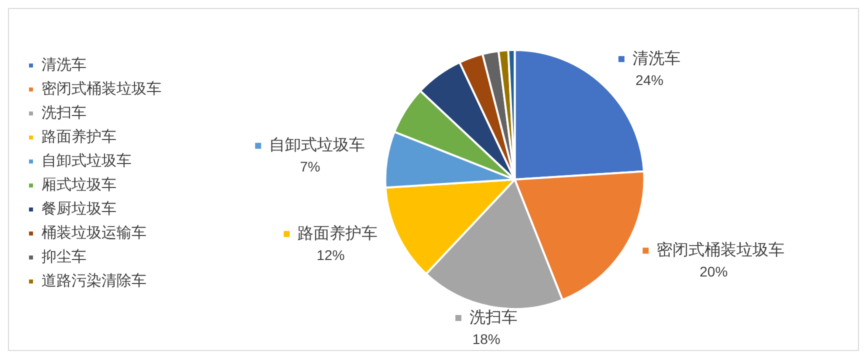 The height and width of the screenshot is (359, 867). What do you see at coordinates (714, 272) in the screenshot?
I see `data-label: 20%` at bounding box center [714, 272].